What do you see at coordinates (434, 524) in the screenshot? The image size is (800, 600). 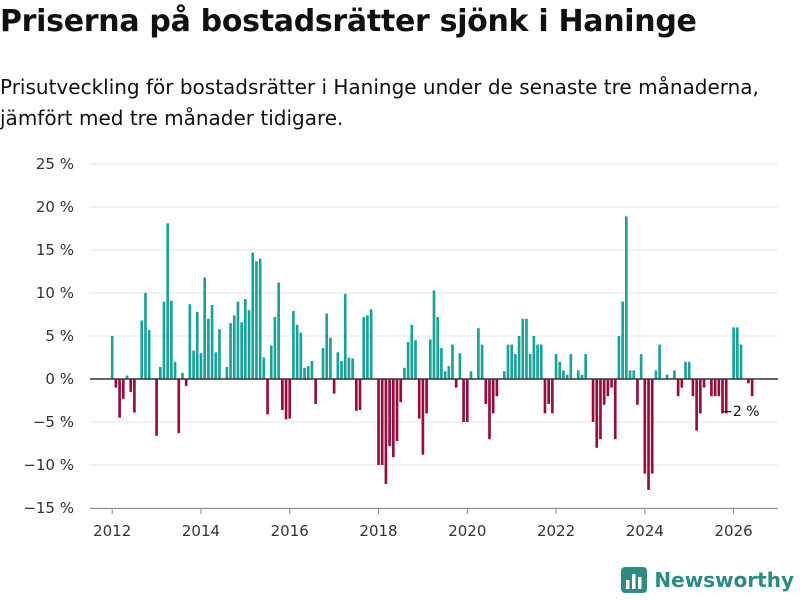 I see `x-axis: 2012 2014 2016 2018 2020 2022 2024 2026` at bounding box center [434, 524].